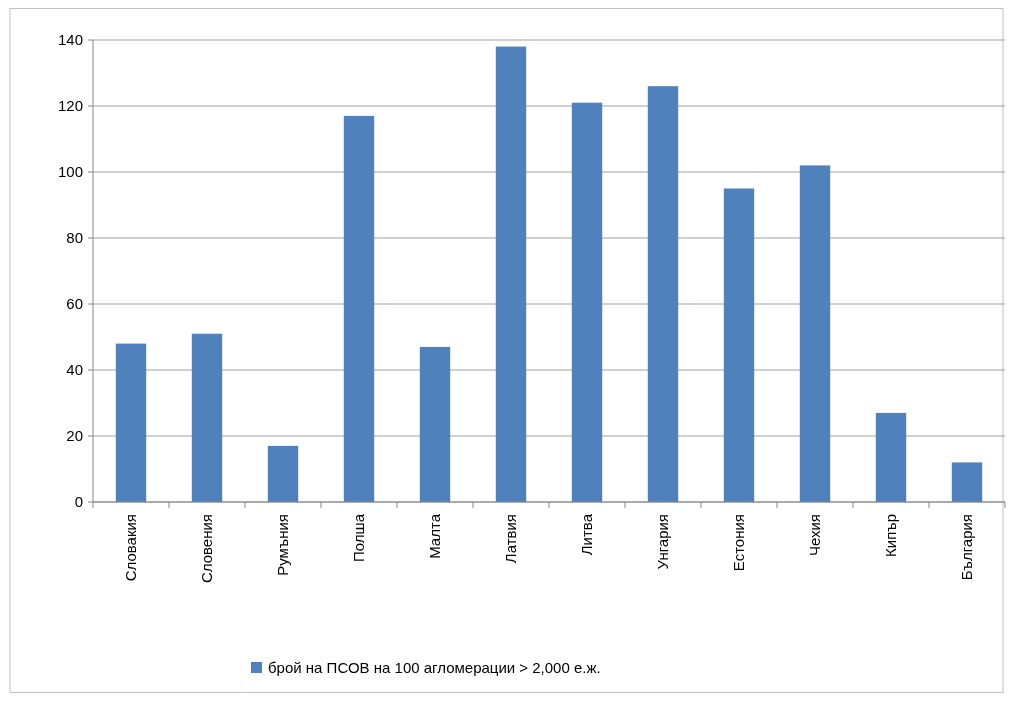 Image resolution: width=1021 pixels, height=702 pixels. I want to click on legend-label: брой на ПСОВ на 100 агломерации > 2,000 е.ж., so click(434, 668).